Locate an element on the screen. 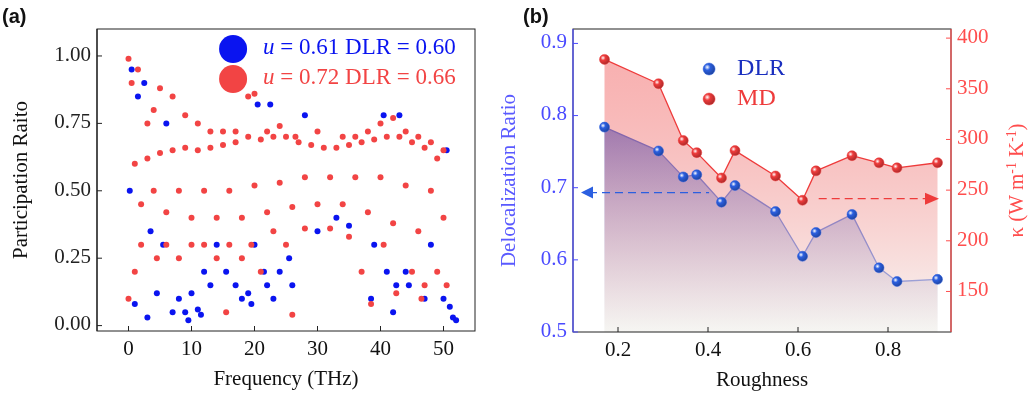 Image resolution: width=1034 pixels, height=403 pixels. x-tick-label: 0.2 is located at coordinates (618, 349).